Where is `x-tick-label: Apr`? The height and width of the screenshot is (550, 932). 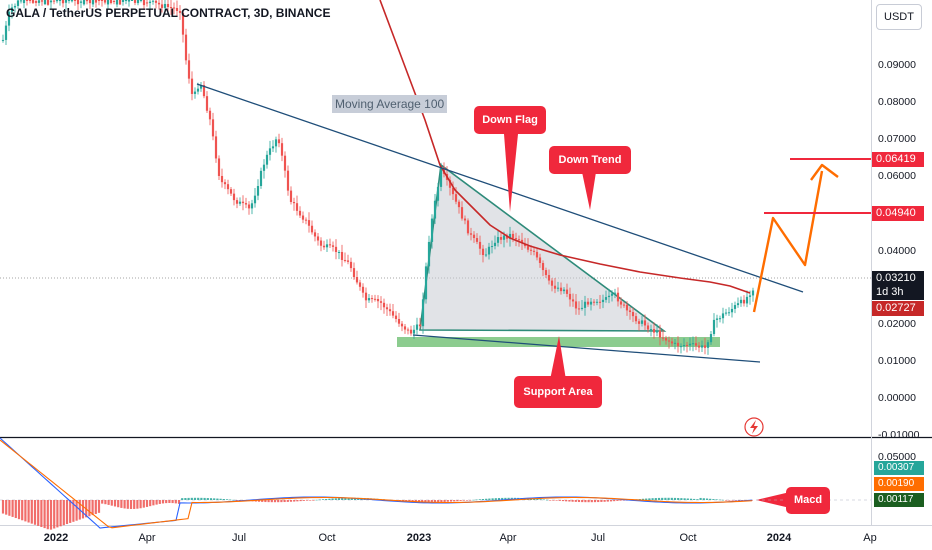
x-tick-label: Apr is located at coordinates (507, 538).